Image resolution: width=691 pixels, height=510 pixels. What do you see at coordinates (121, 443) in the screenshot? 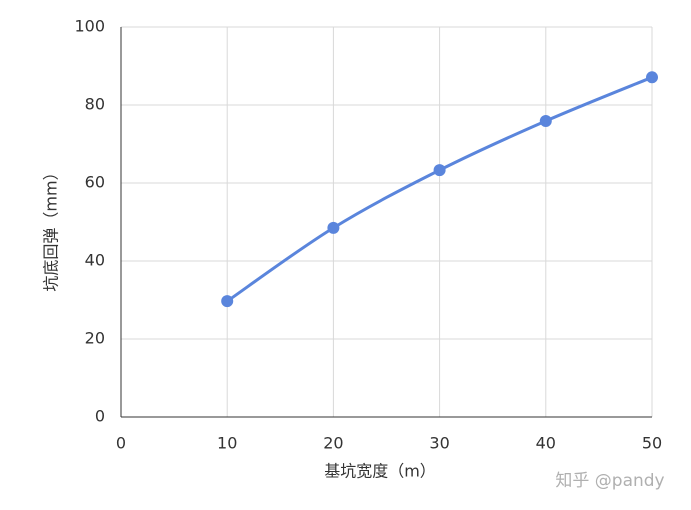
I see `x-tick-label: 0` at bounding box center [121, 443].